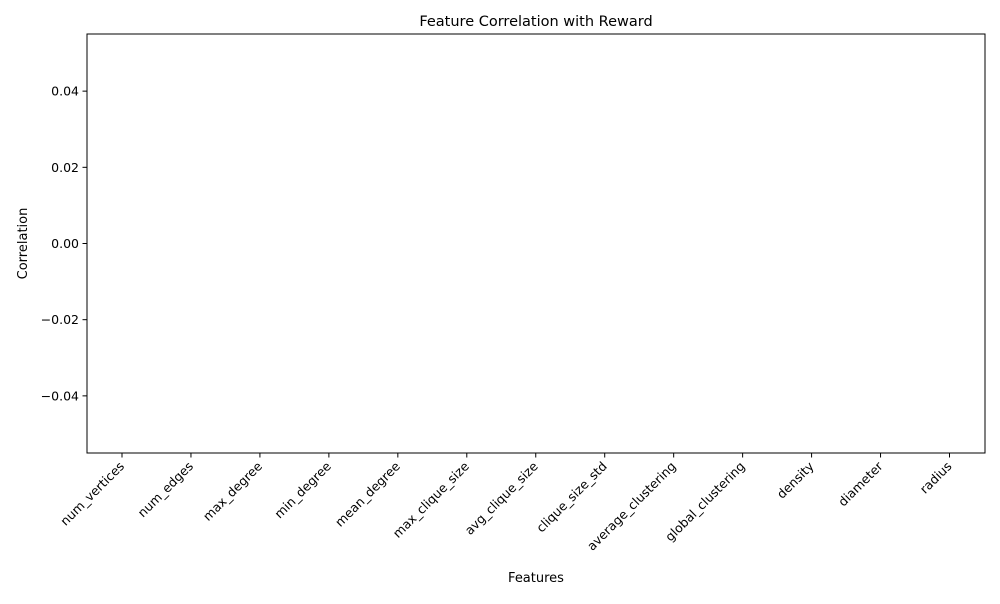 This screenshot has height=604, width=1000. I want to click on y-axis: −0.04 −0.02 0.00 0.02 0.04, so click(64, 243).